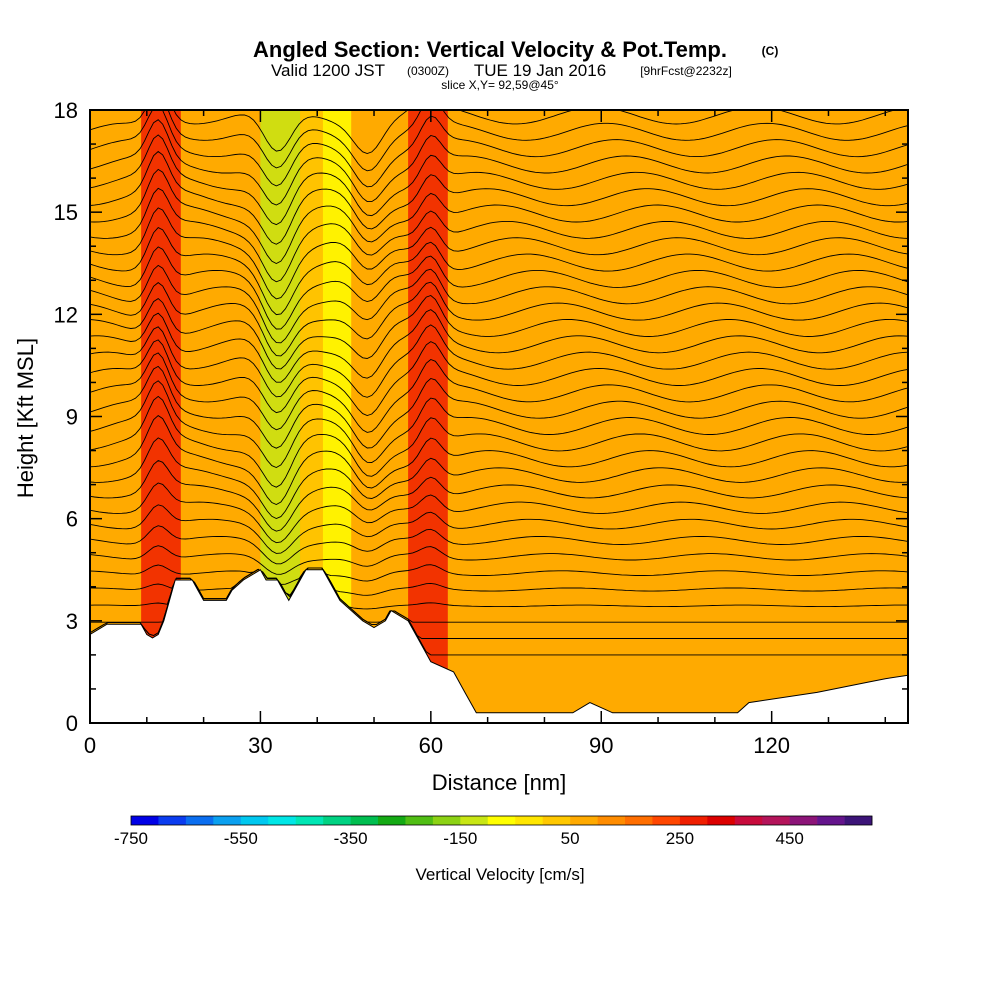 The height and width of the screenshot is (1000, 1000). What do you see at coordinates (72, 417) in the screenshot?
I see `y-tick-label-3: 9` at bounding box center [72, 417].